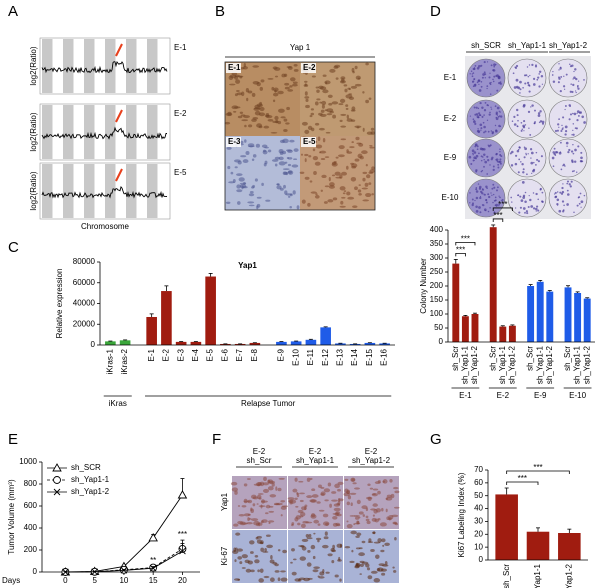  I want to click on y-tick-label: 20, so click(478, 533).